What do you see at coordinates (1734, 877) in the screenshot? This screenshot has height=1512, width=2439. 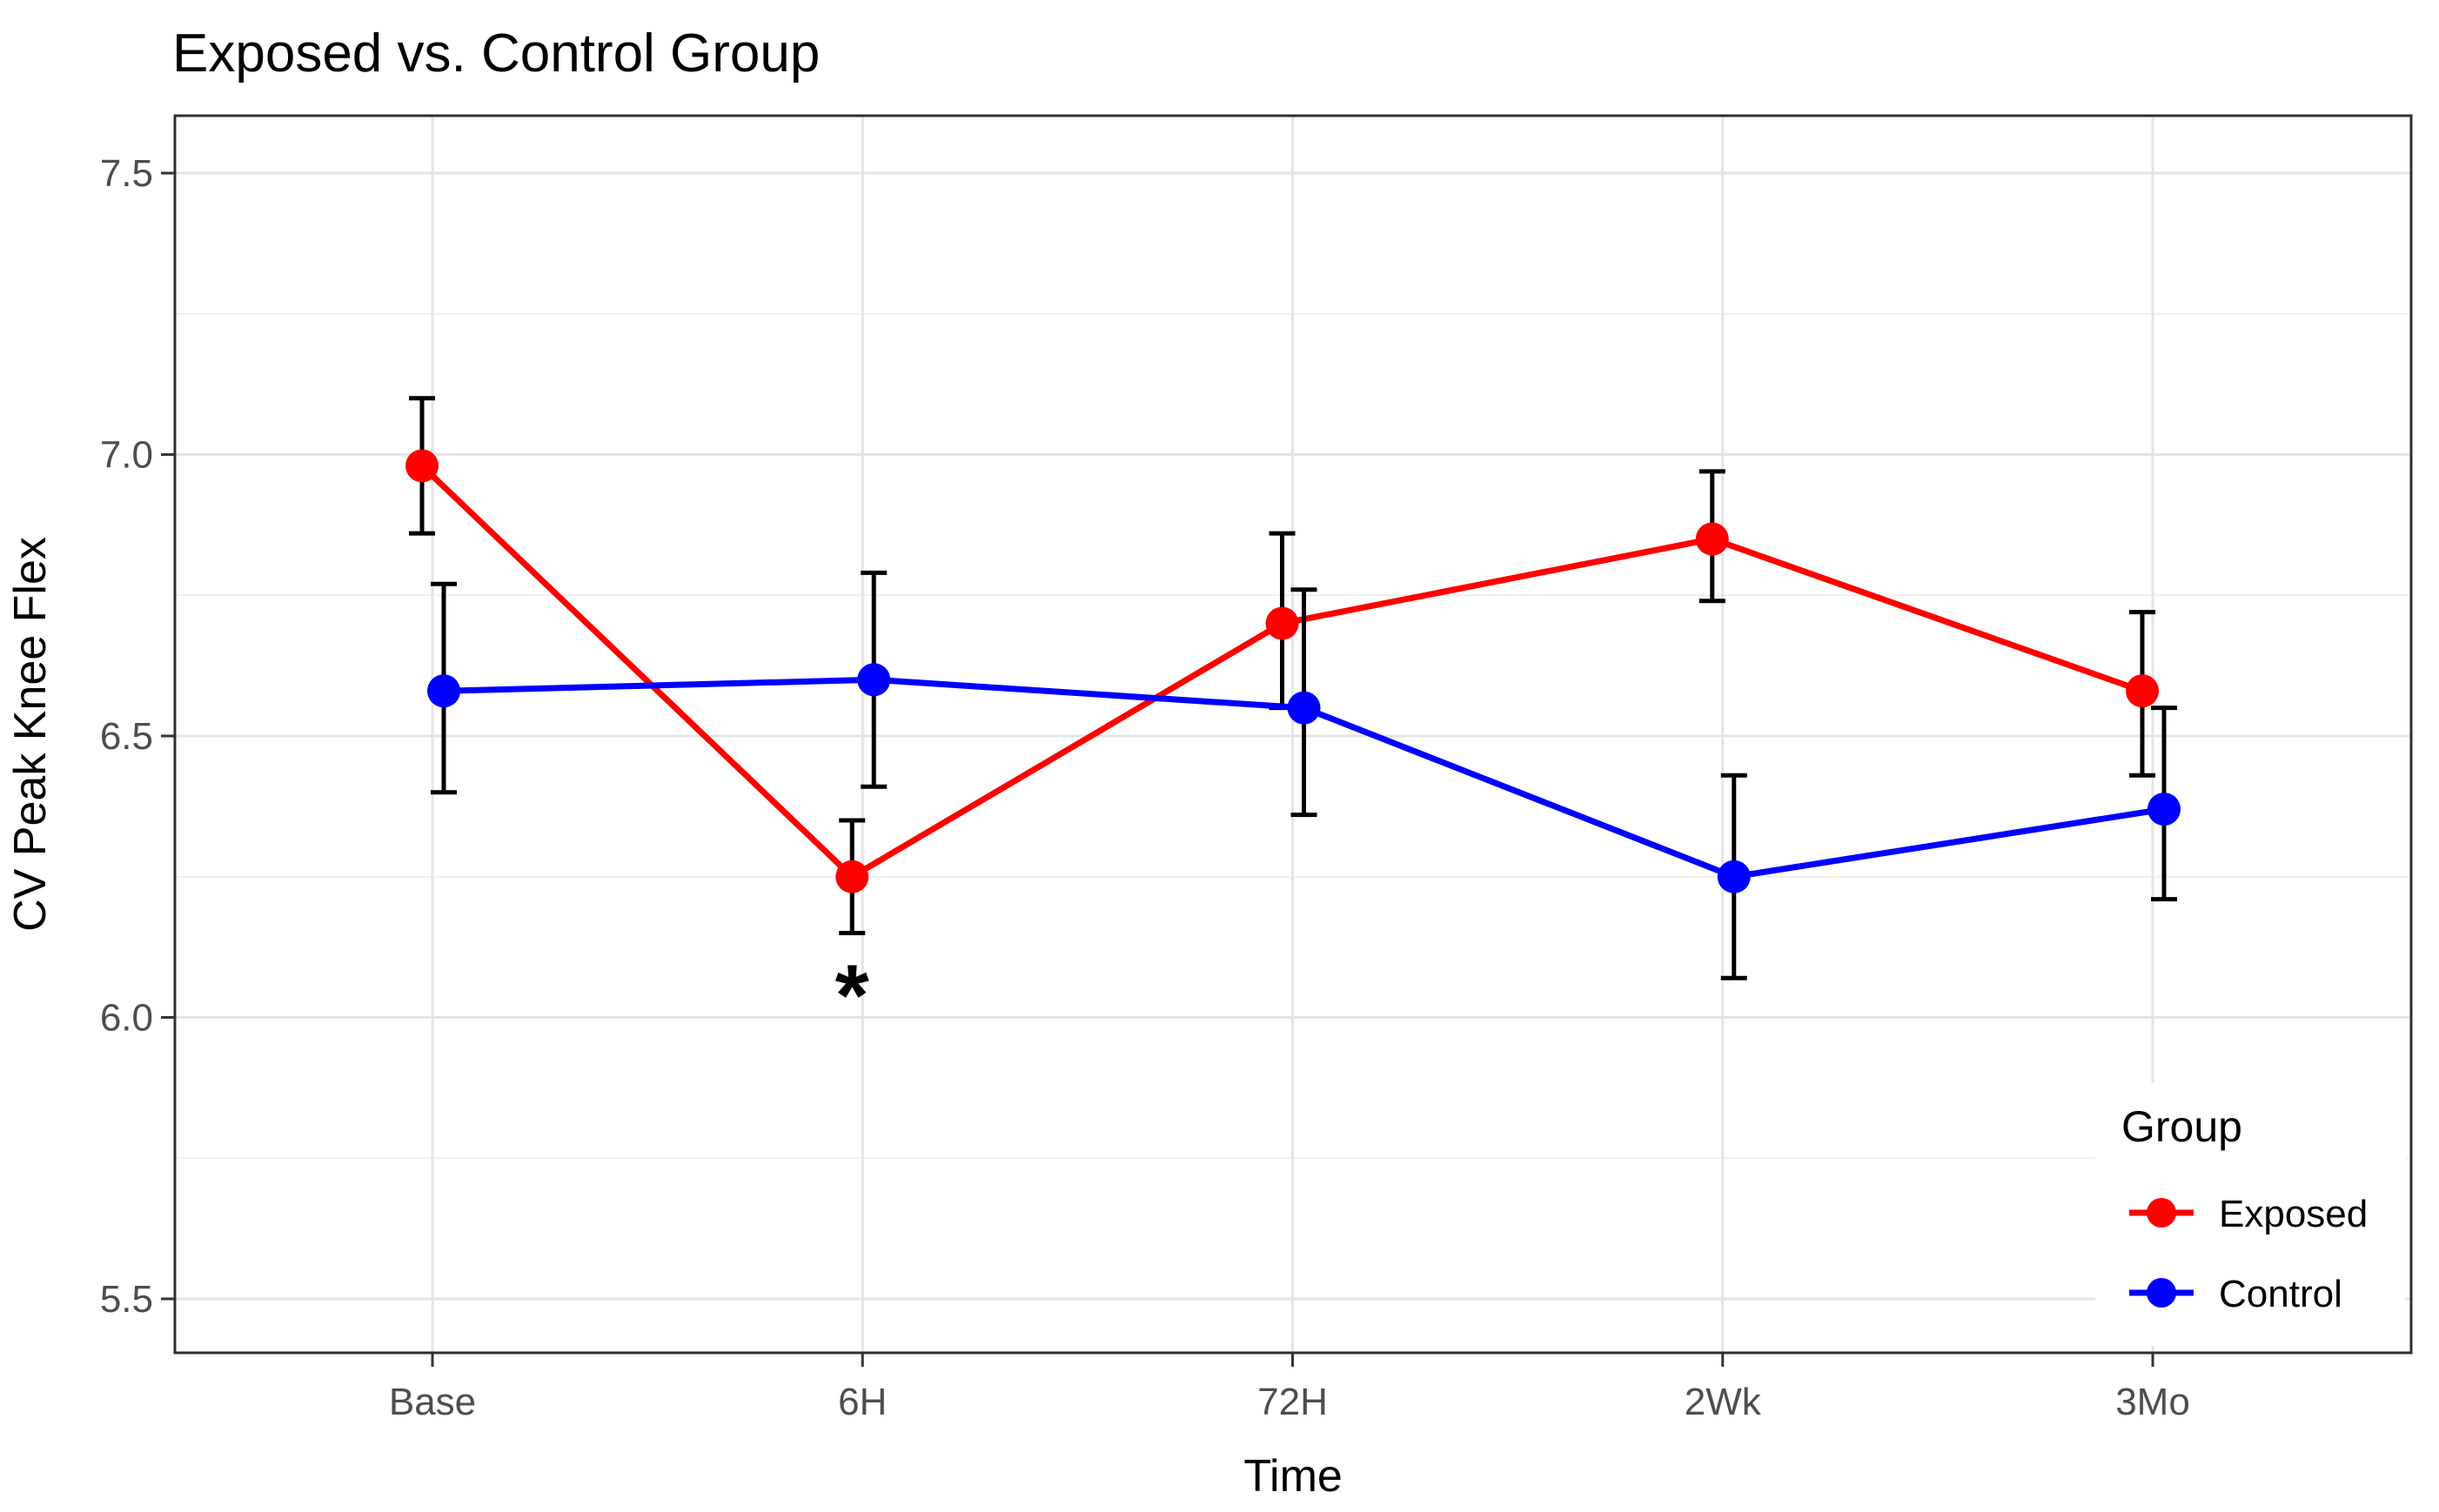 I see `data-point-control-2Wk` at bounding box center [1734, 877].